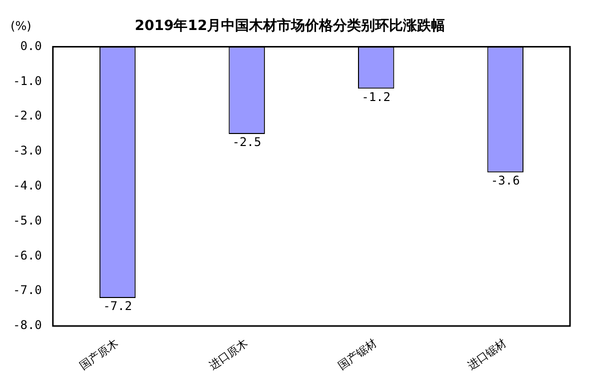 Image resolution: width=600 pixels, height=380 pixels. Describe the element at coordinates (31, 45) in the screenshot. I see `y-tick-label: 0.0` at that location.